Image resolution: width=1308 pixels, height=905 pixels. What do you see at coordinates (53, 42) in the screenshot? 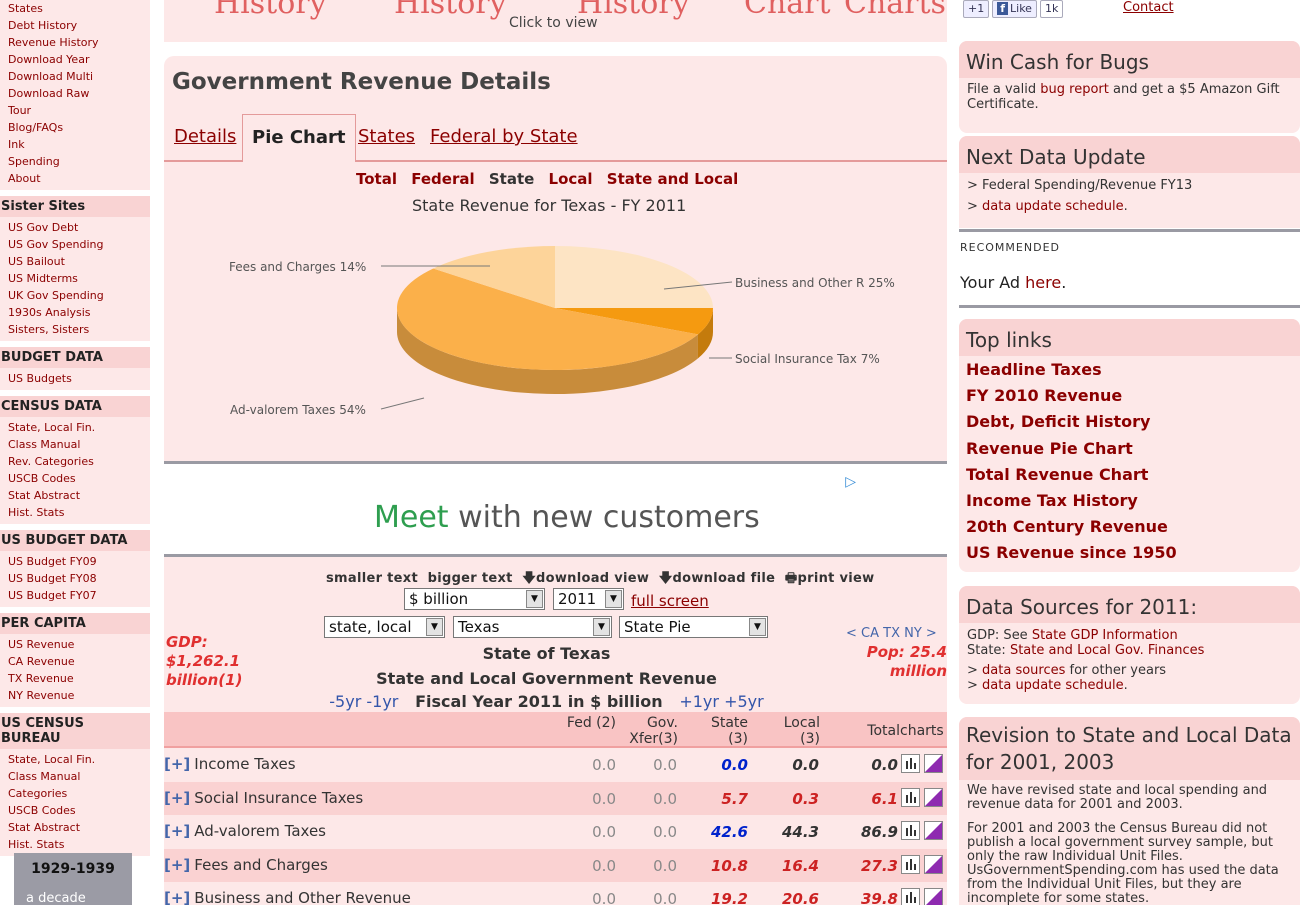
I see `nav-main-2: Revenue History` at bounding box center [53, 42].